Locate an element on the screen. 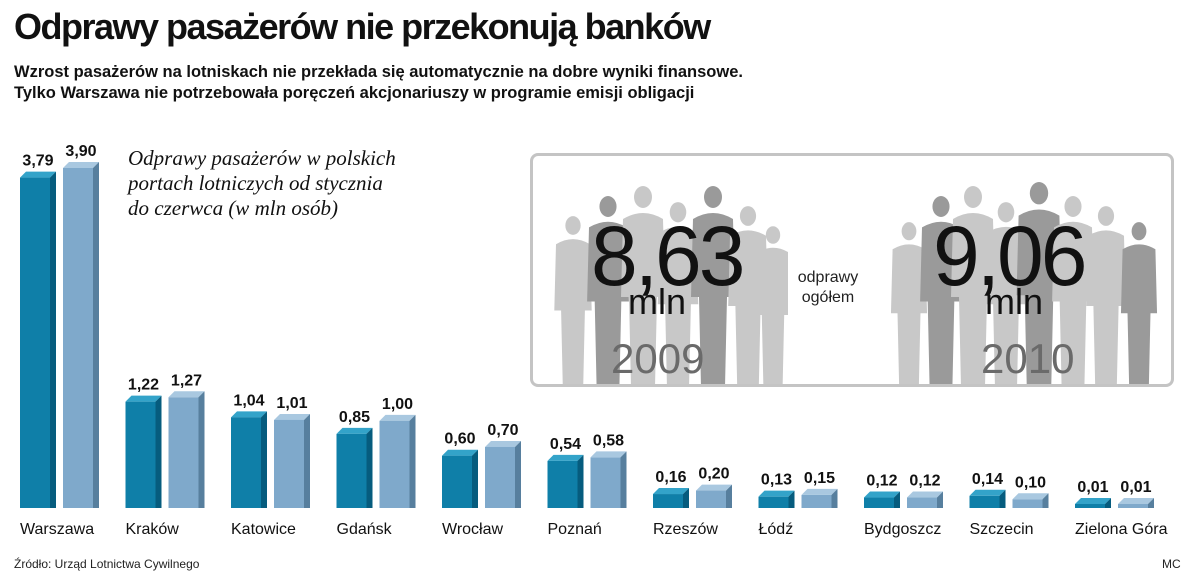 The width and height of the screenshot is (1200, 582). page-title: Odprawy pasażerów nie przekonują banków is located at coordinates (362, 26).